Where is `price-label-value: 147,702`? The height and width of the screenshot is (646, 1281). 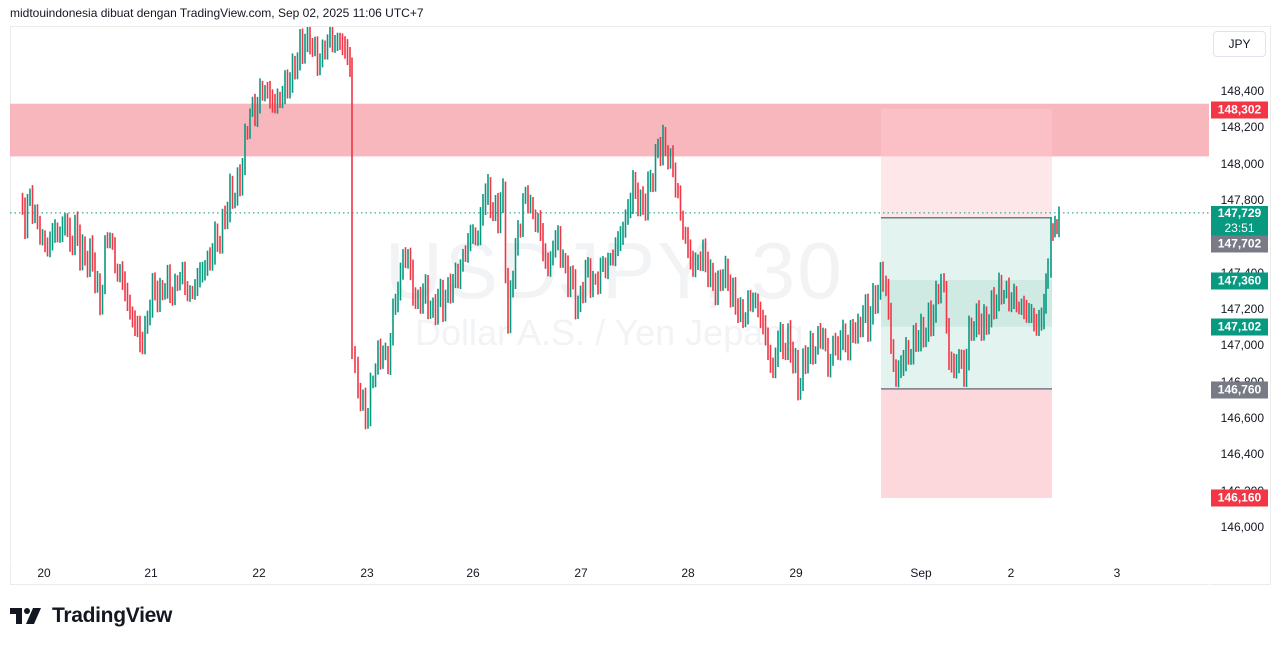 price-label-value: 147,702 is located at coordinates (1239, 243).